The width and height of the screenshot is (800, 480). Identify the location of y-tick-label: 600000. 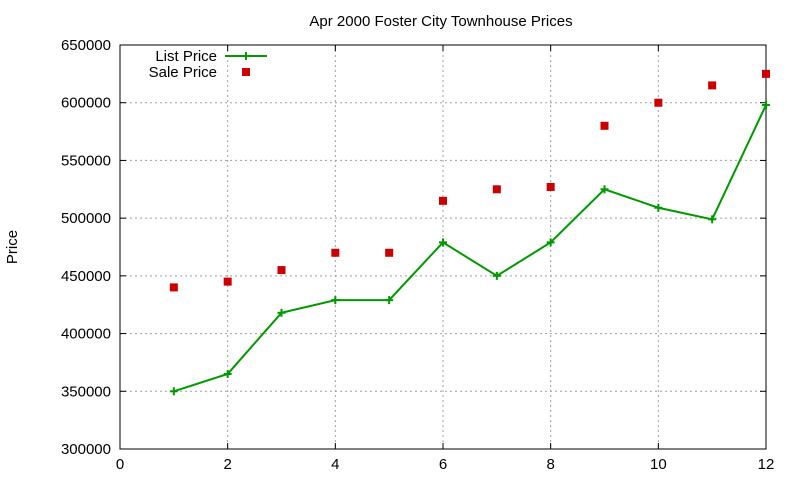
(86, 103).